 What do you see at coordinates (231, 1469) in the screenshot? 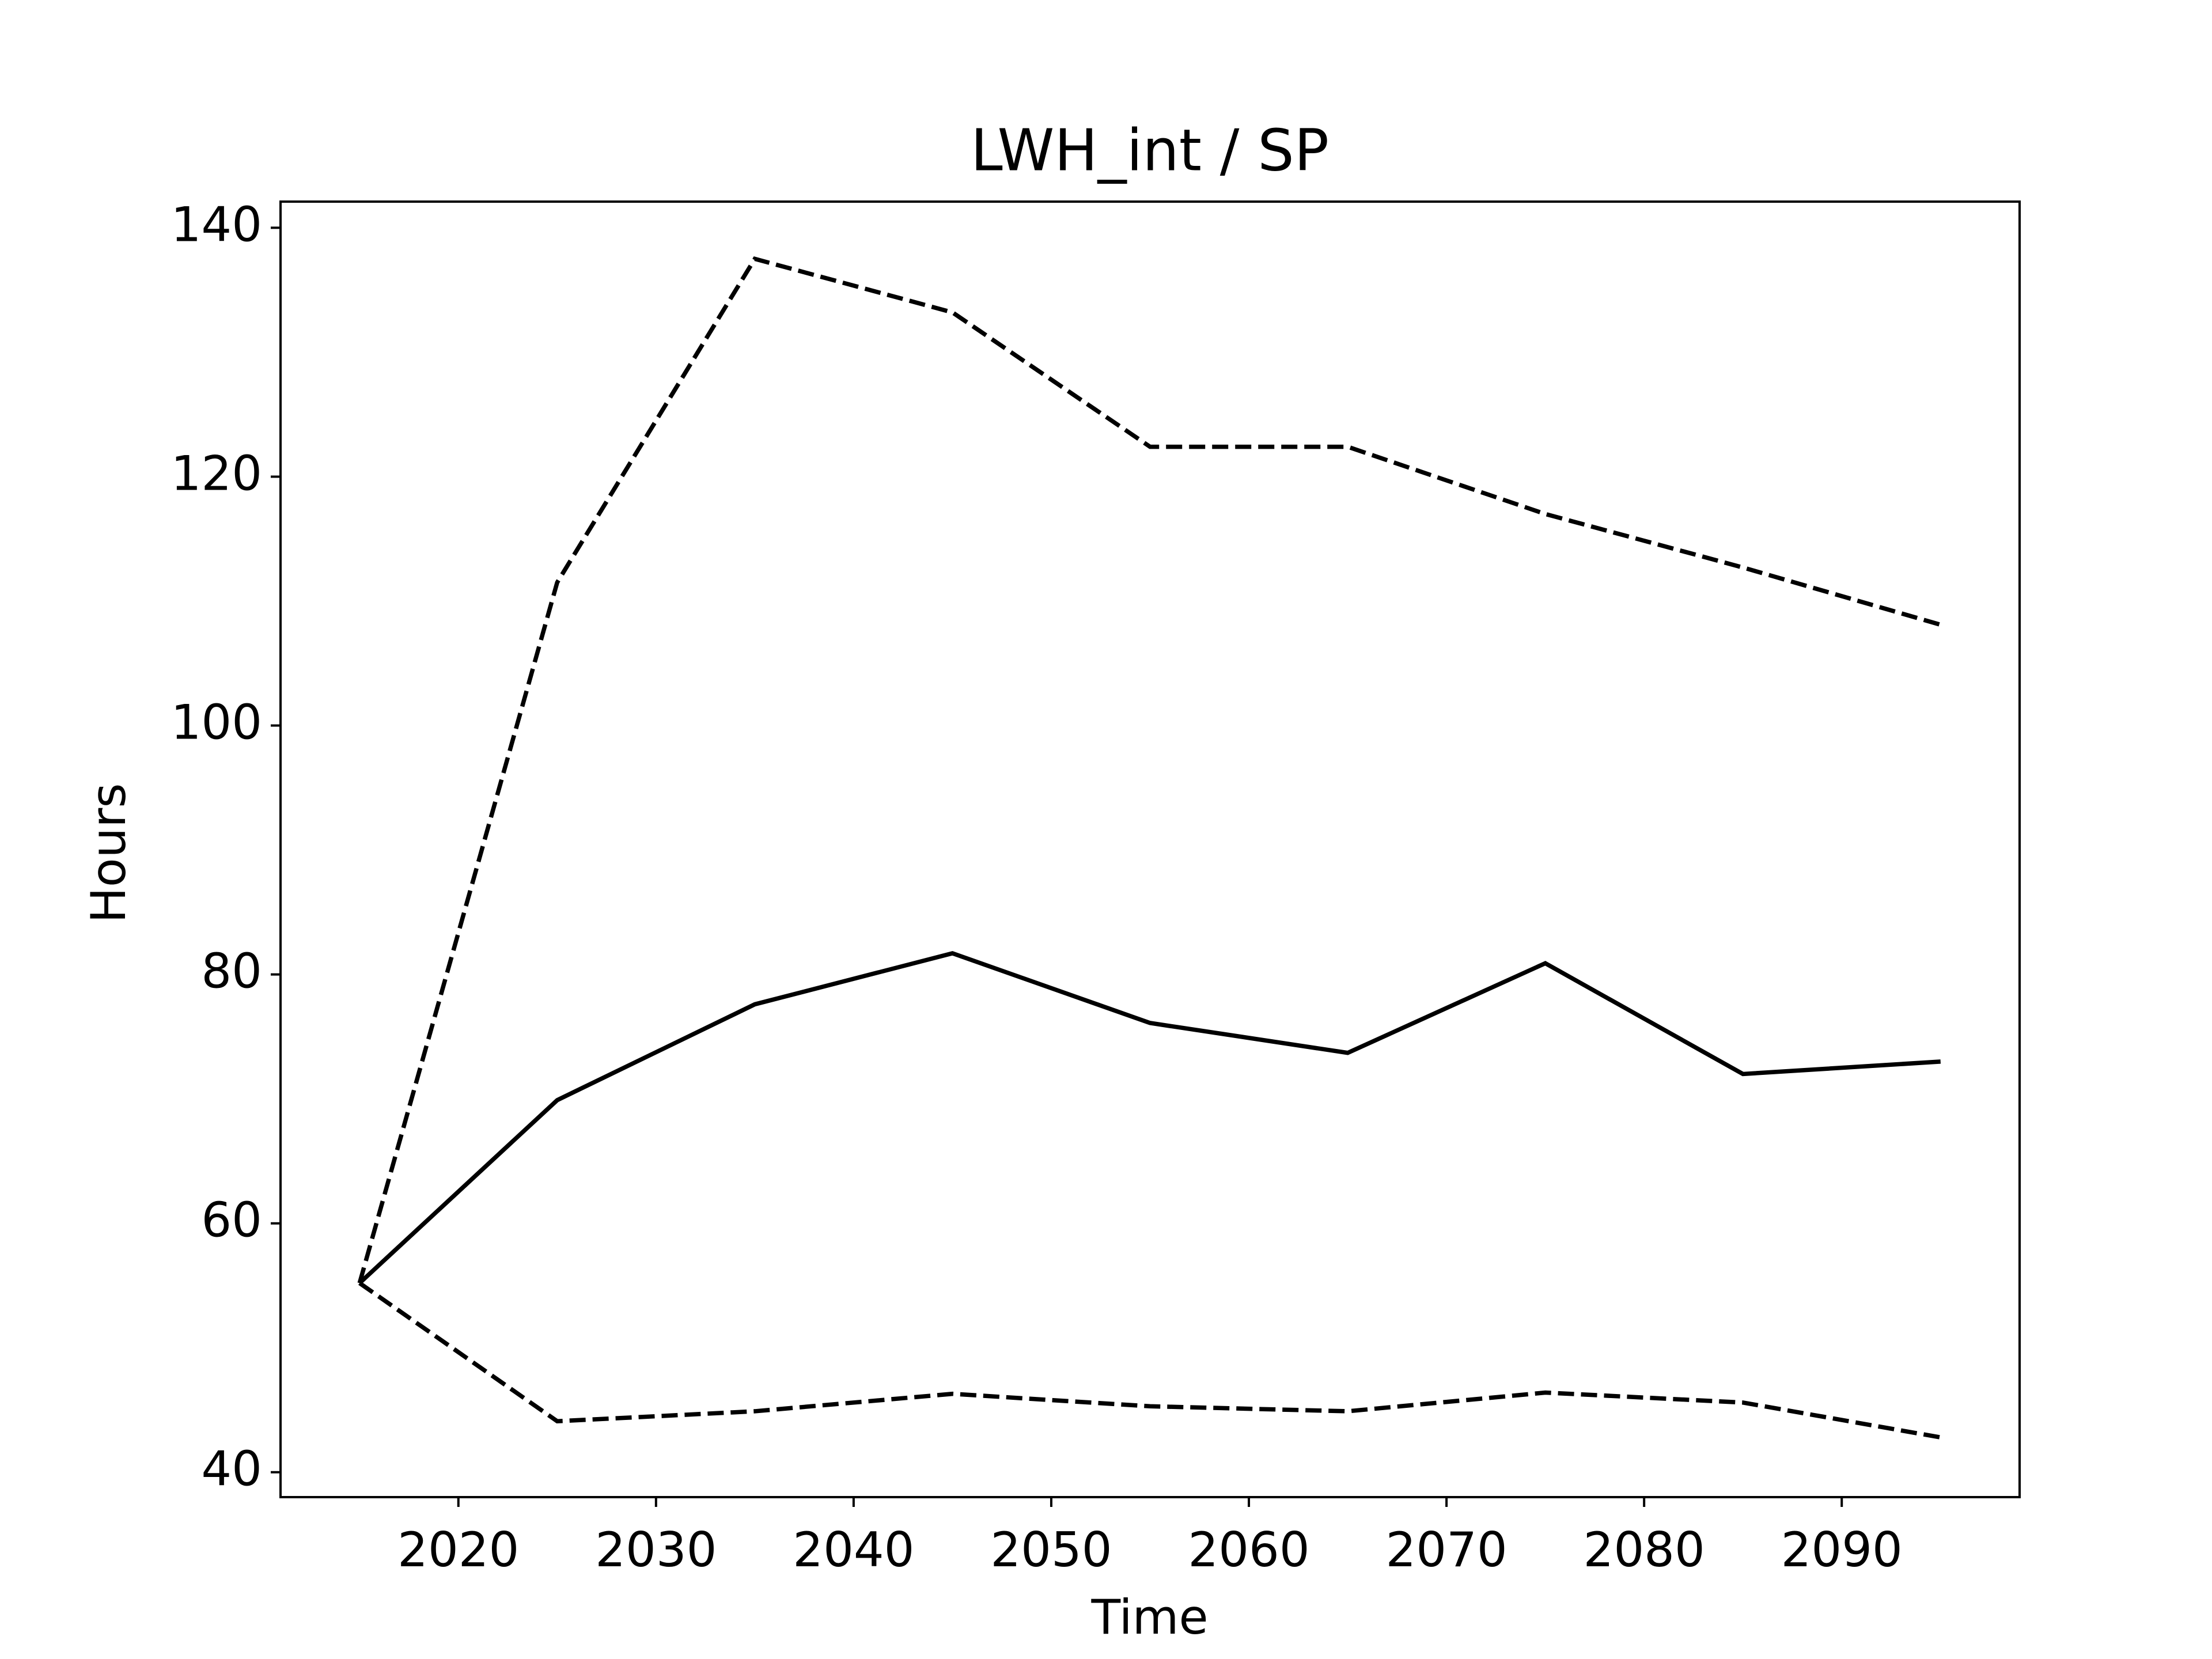
I see `y-tick-label: 40` at bounding box center [231, 1469].